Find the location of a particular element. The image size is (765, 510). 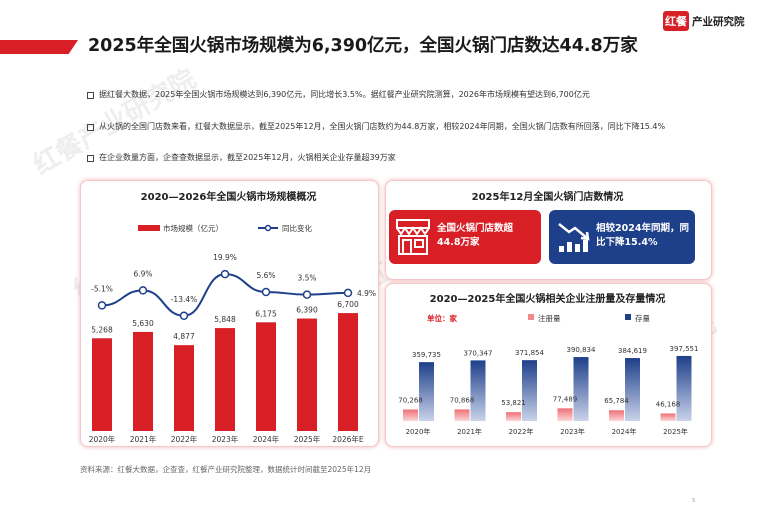

market-x-tick: 2025年 is located at coordinates (307, 439).